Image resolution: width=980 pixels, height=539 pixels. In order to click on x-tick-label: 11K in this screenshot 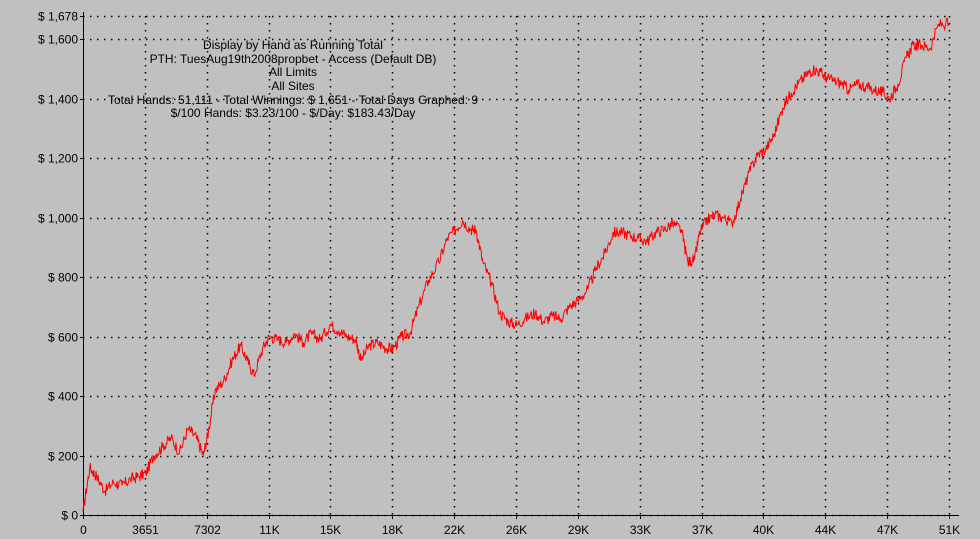, I will do `click(269, 530)`.